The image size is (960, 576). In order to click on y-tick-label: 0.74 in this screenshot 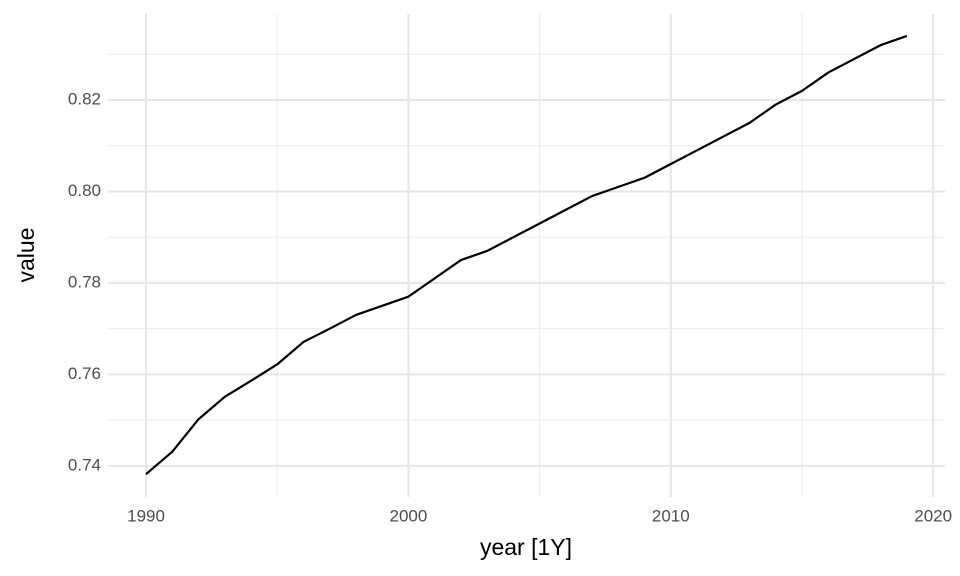, I will do `click(84, 464)`.